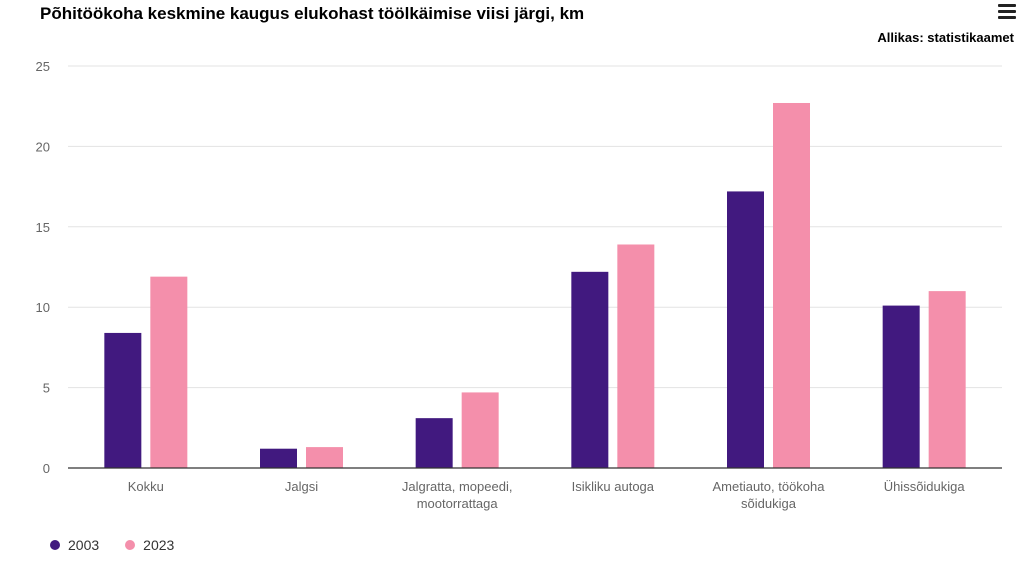 The width and height of the screenshot is (1024, 568). I want to click on legend-marker-2023, so click(130, 545).